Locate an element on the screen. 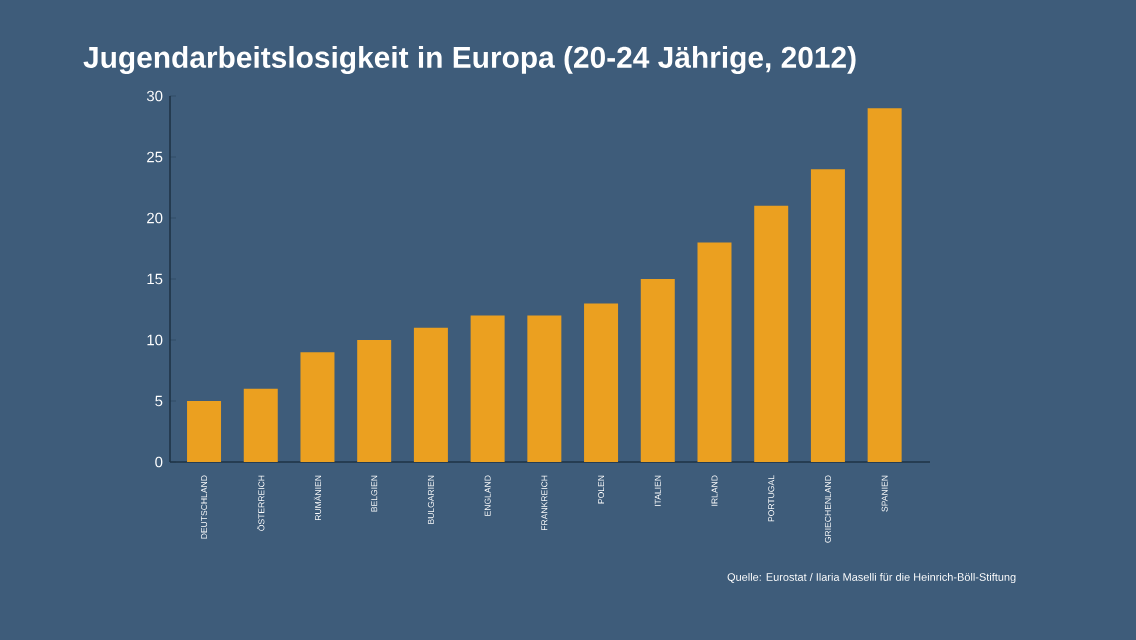 This screenshot has width=1136, height=640. chart-title: Jugendarbeitslosigkeit in Europa (20-24 Jährige, 2012) is located at coordinates (469, 60).